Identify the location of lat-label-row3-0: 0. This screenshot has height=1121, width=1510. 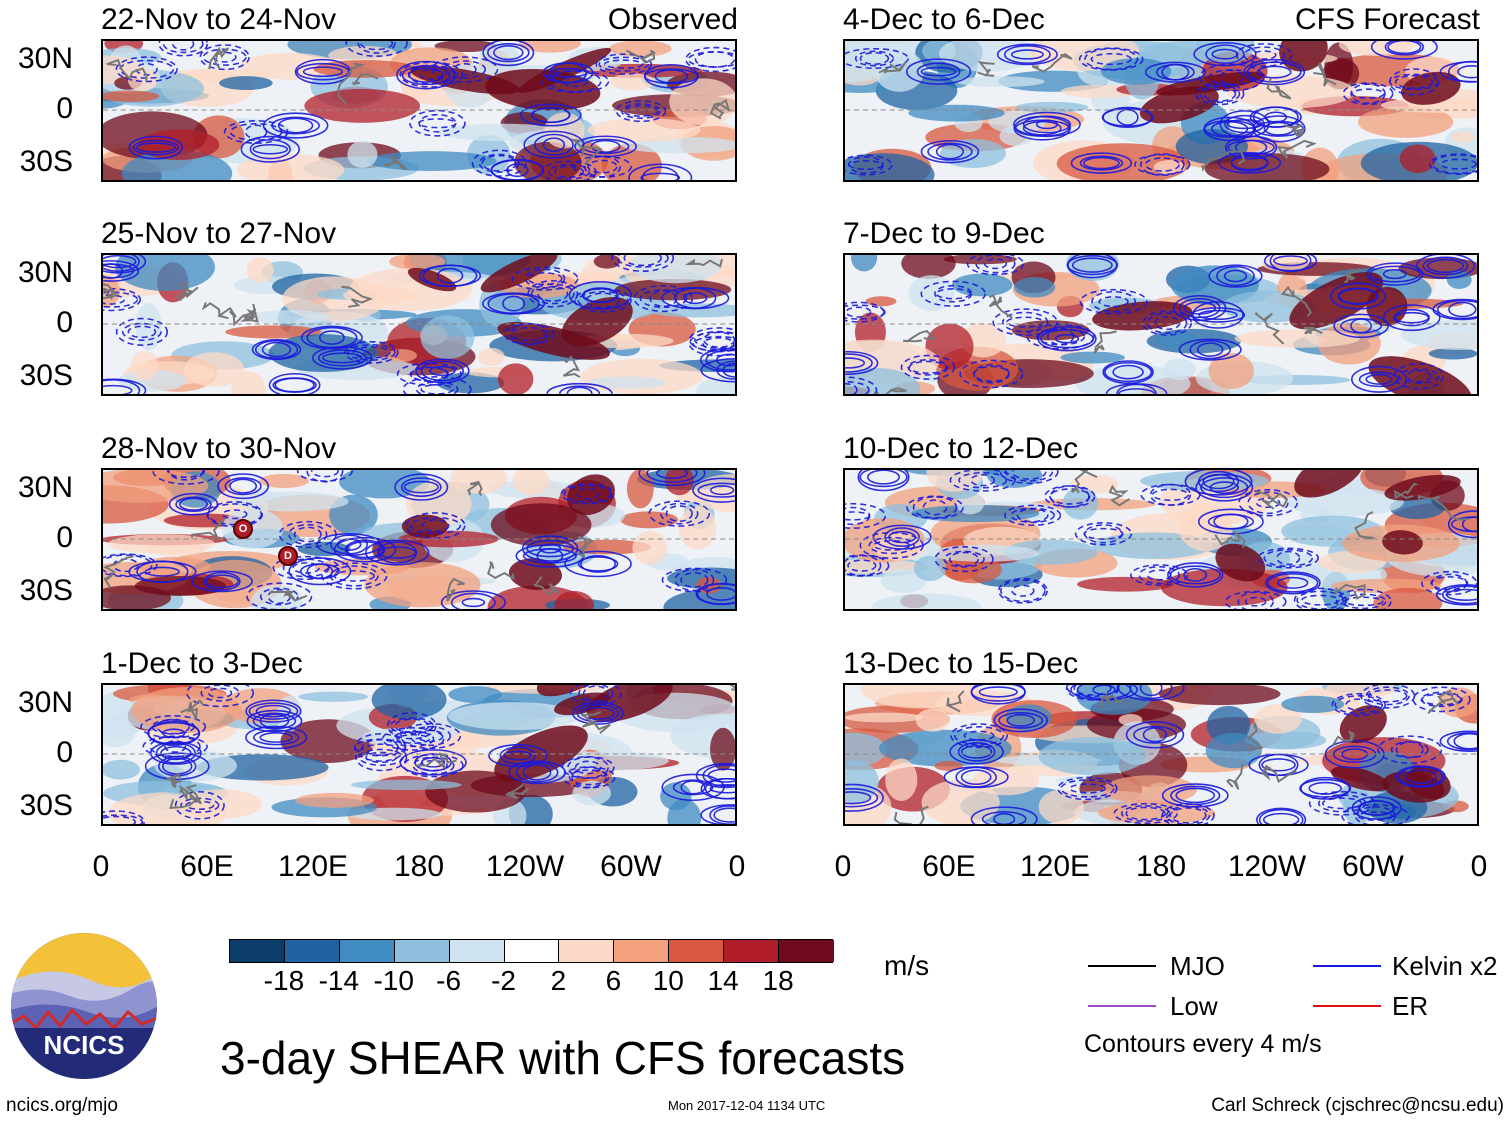
(64, 537).